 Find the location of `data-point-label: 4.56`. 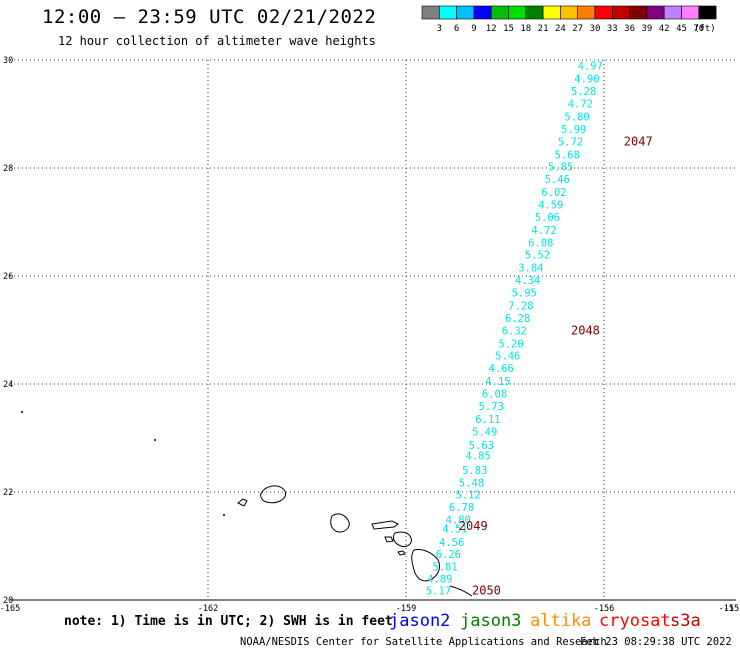

data-point-label: 4.56 is located at coordinates (451, 543).